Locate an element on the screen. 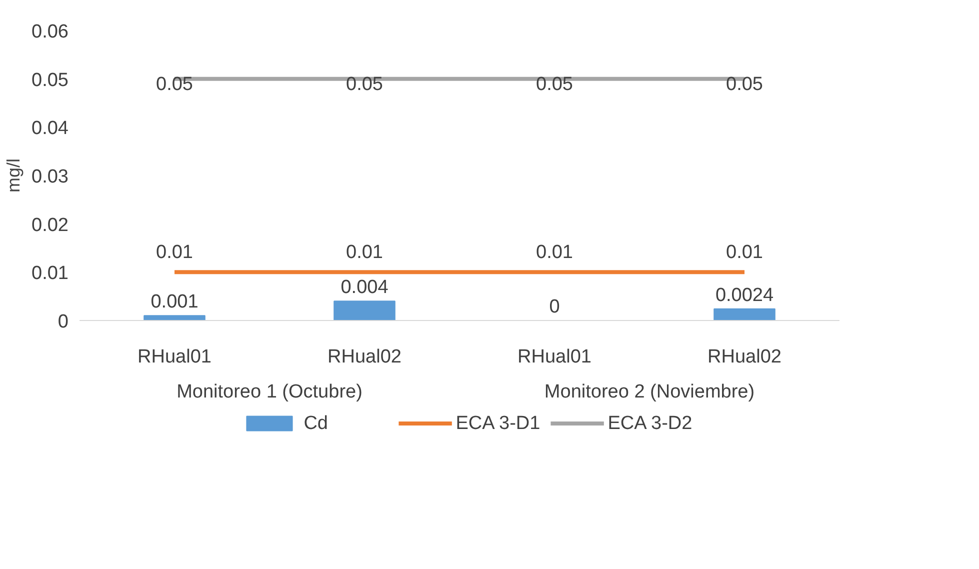  data-label: 0.001 is located at coordinates (174, 302).